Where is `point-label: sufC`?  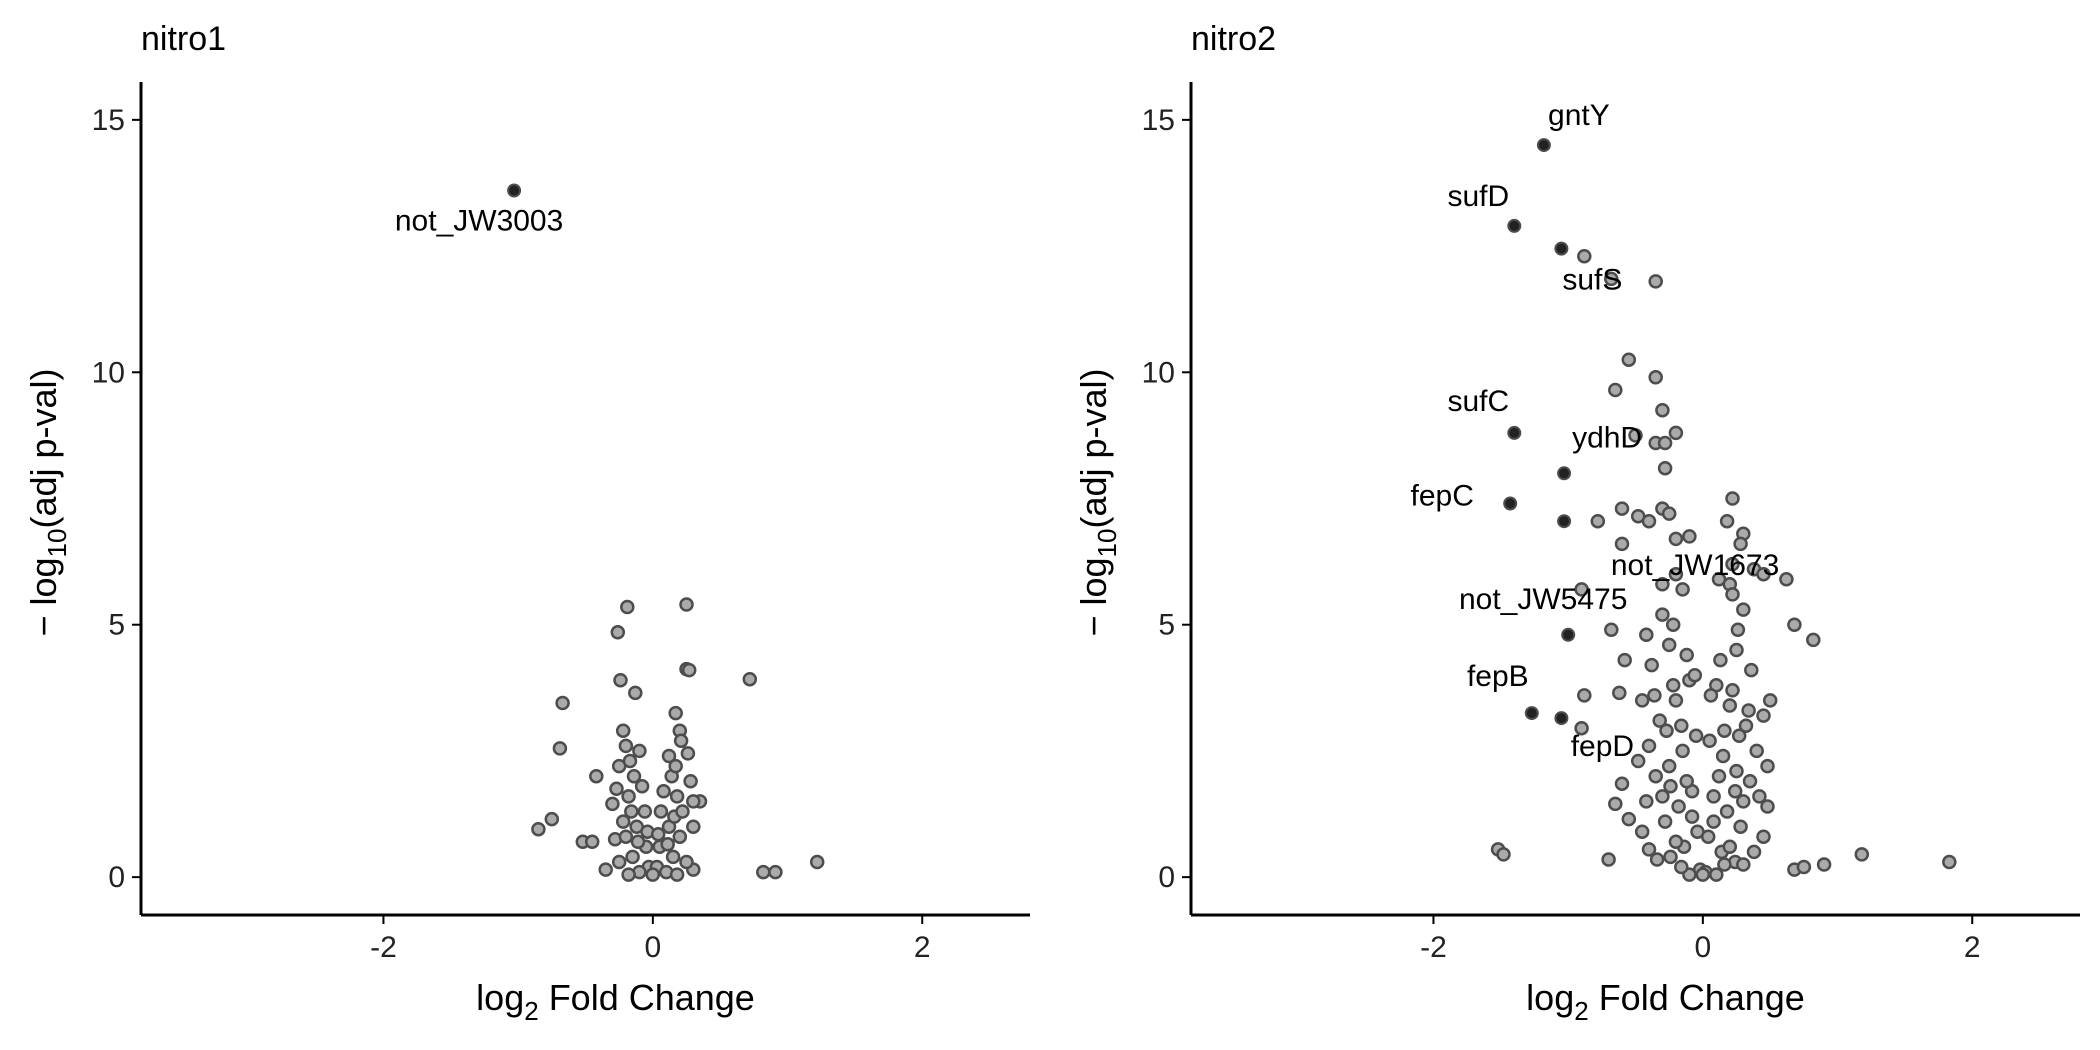 point-label: sufC is located at coordinates (1478, 401).